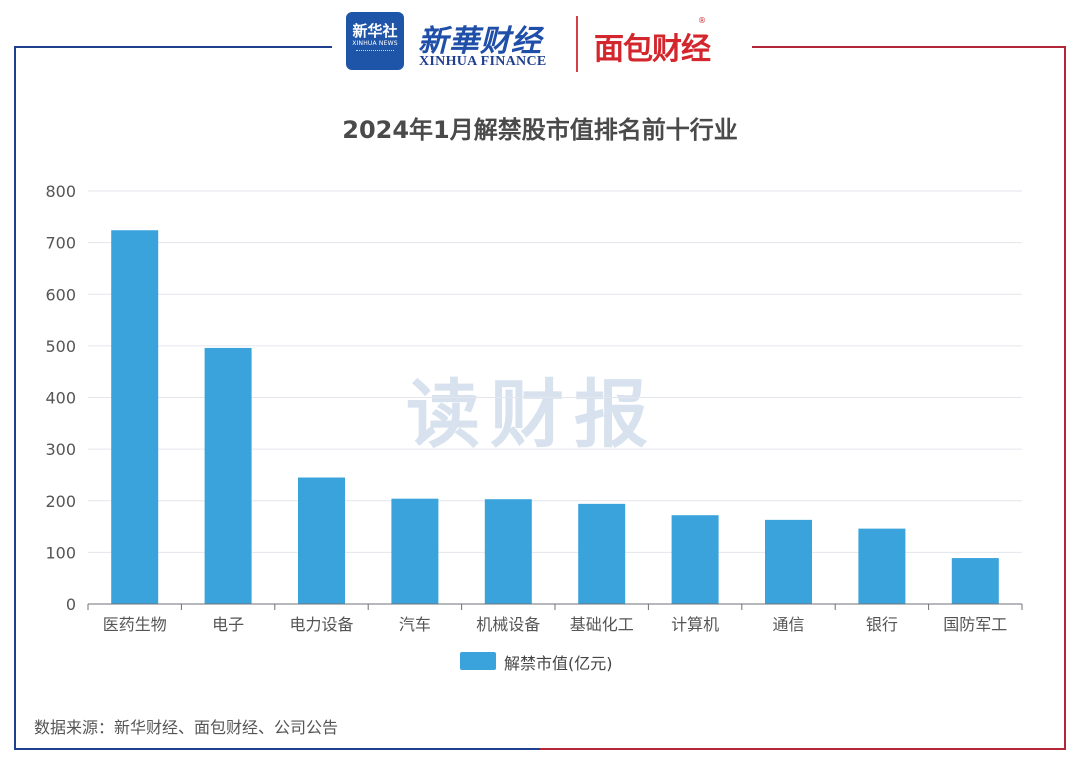 The height and width of the screenshot is (764, 1080). Describe the element at coordinates (321, 624) in the screenshot. I see `x-category-label: 电力设备` at that location.